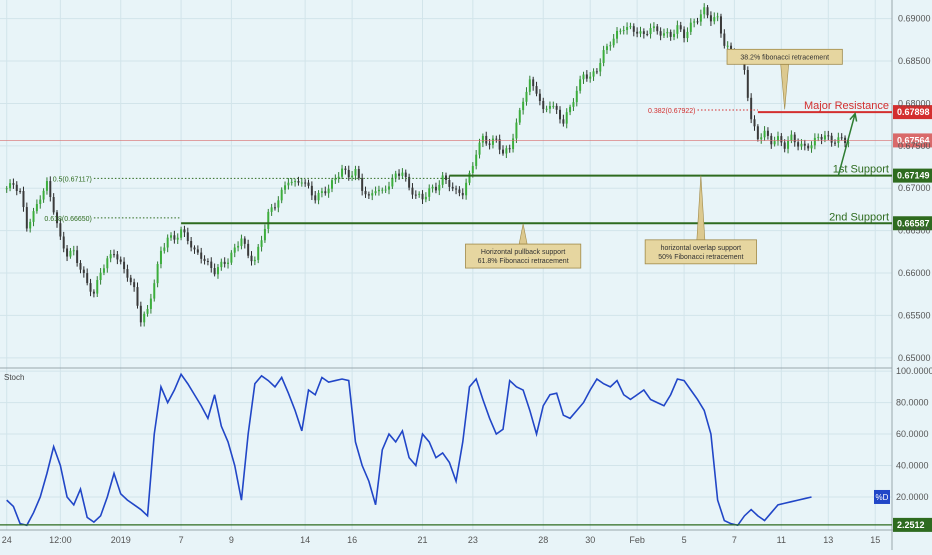 This screenshot has height=555, width=932. I want to click on callout-text: Horizontal pullback support, so click(523, 252).